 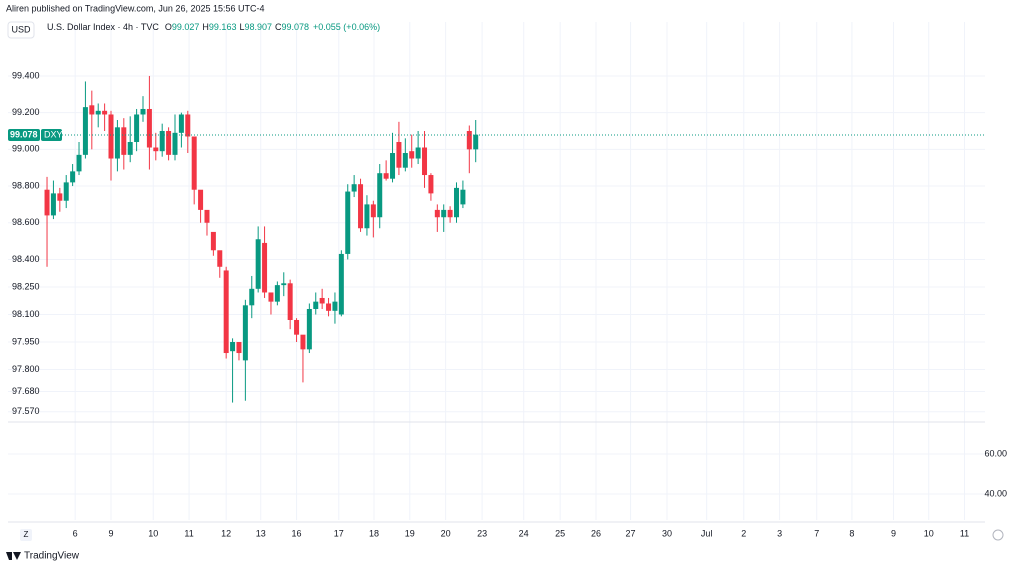 I want to click on ohlc-value: 98.907, so click(x=258, y=27).